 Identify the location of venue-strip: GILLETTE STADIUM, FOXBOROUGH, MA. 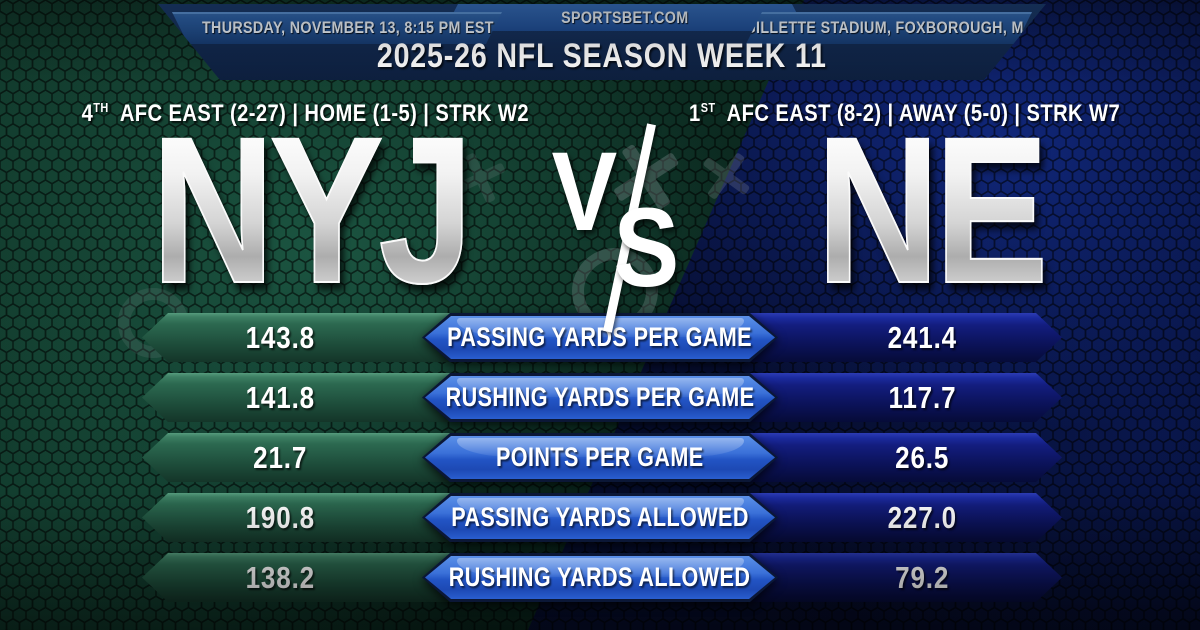
(889, 28).